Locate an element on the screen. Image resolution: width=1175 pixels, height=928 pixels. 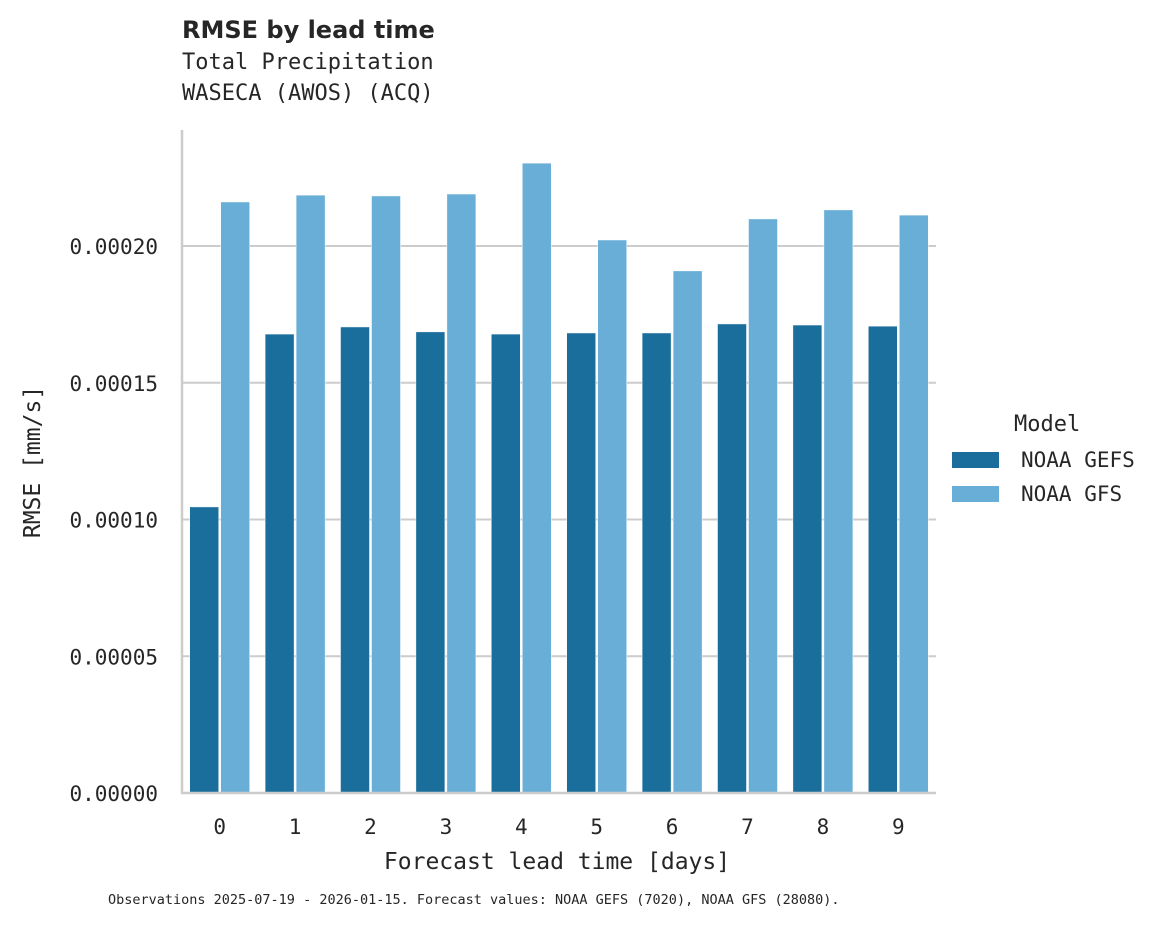
y-tick-label: 0.00020 is located at coordinates (113, 247).